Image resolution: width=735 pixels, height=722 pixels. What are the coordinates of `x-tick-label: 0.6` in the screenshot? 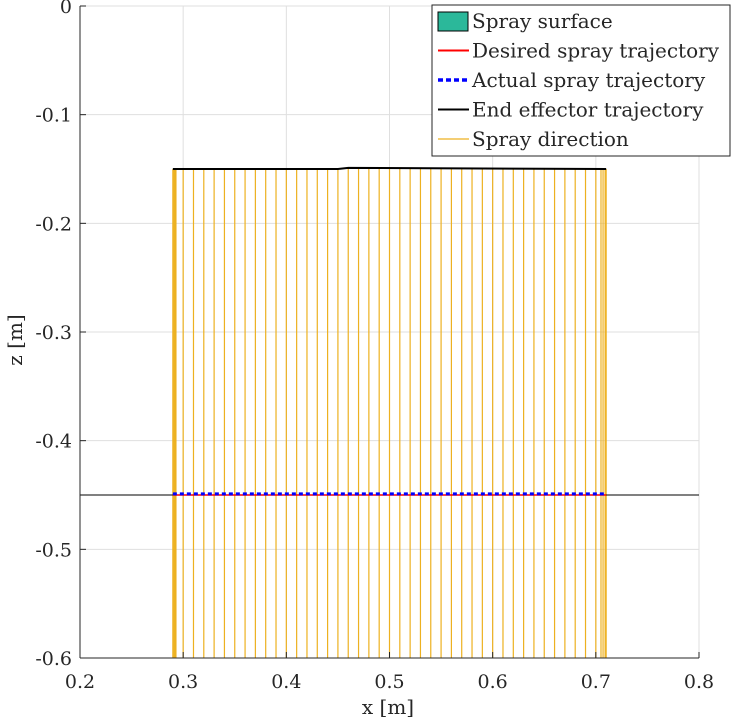 It's located at (493, 682).